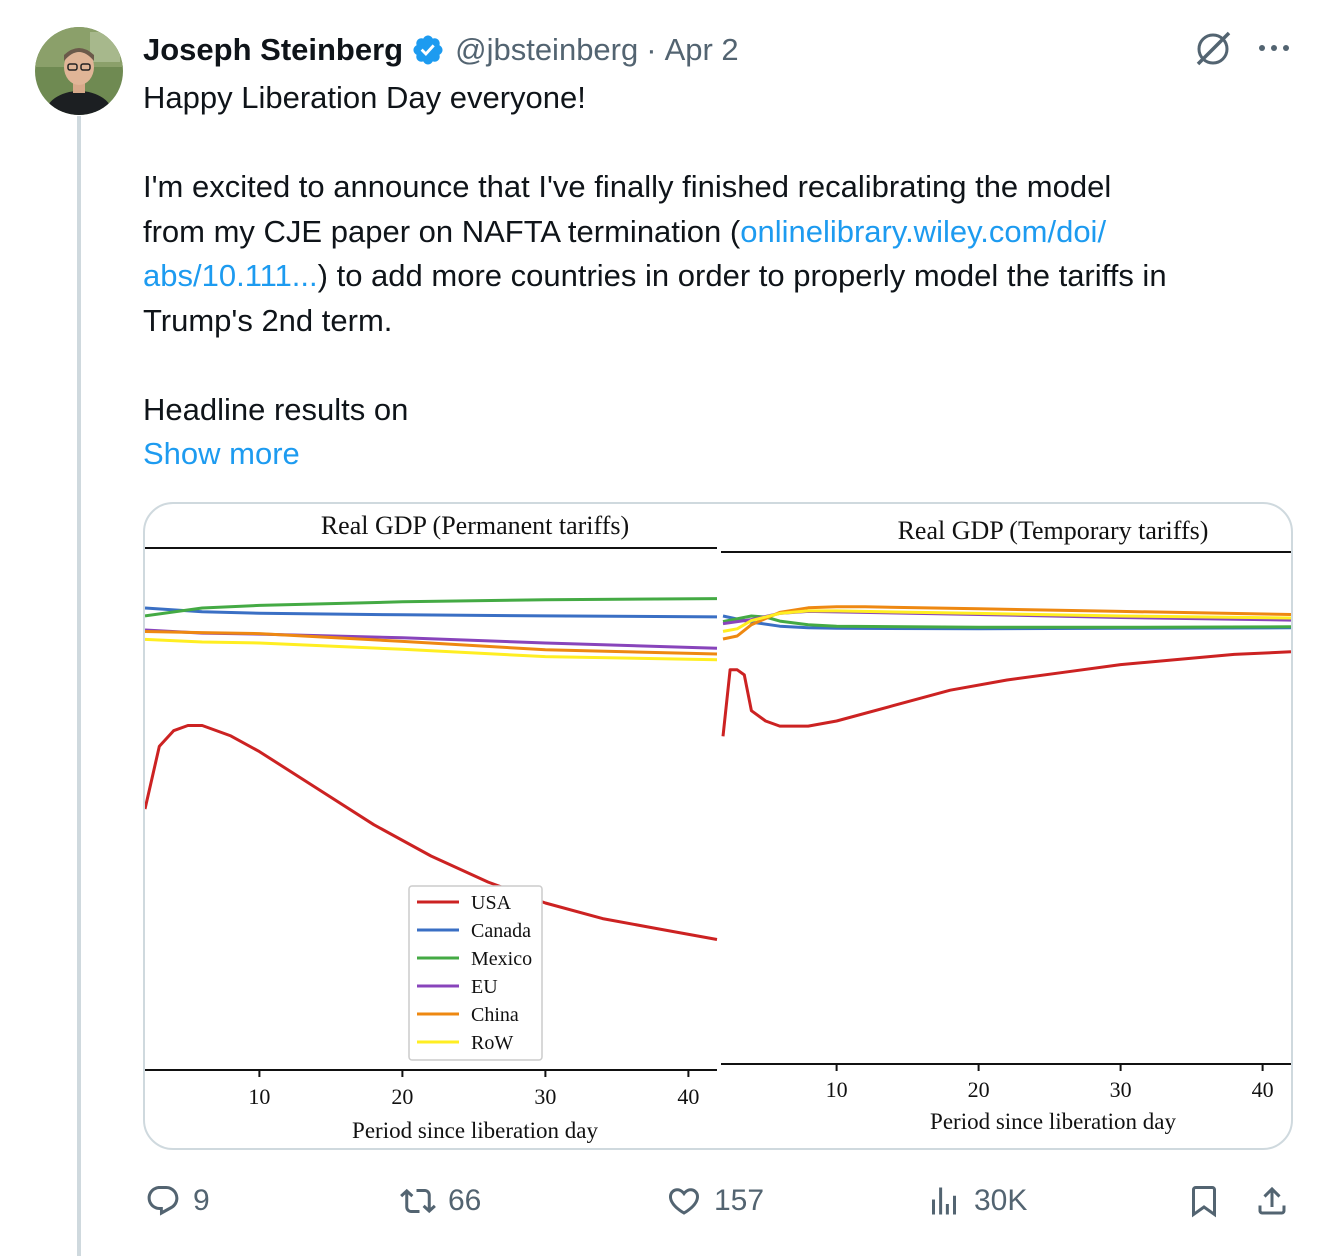 The height and width of the screenshot is (1256, 1328). Describe the element at coordinates (259, 1096) in the screenshot. I see `x-tick-label-left-10: 10` at that location.